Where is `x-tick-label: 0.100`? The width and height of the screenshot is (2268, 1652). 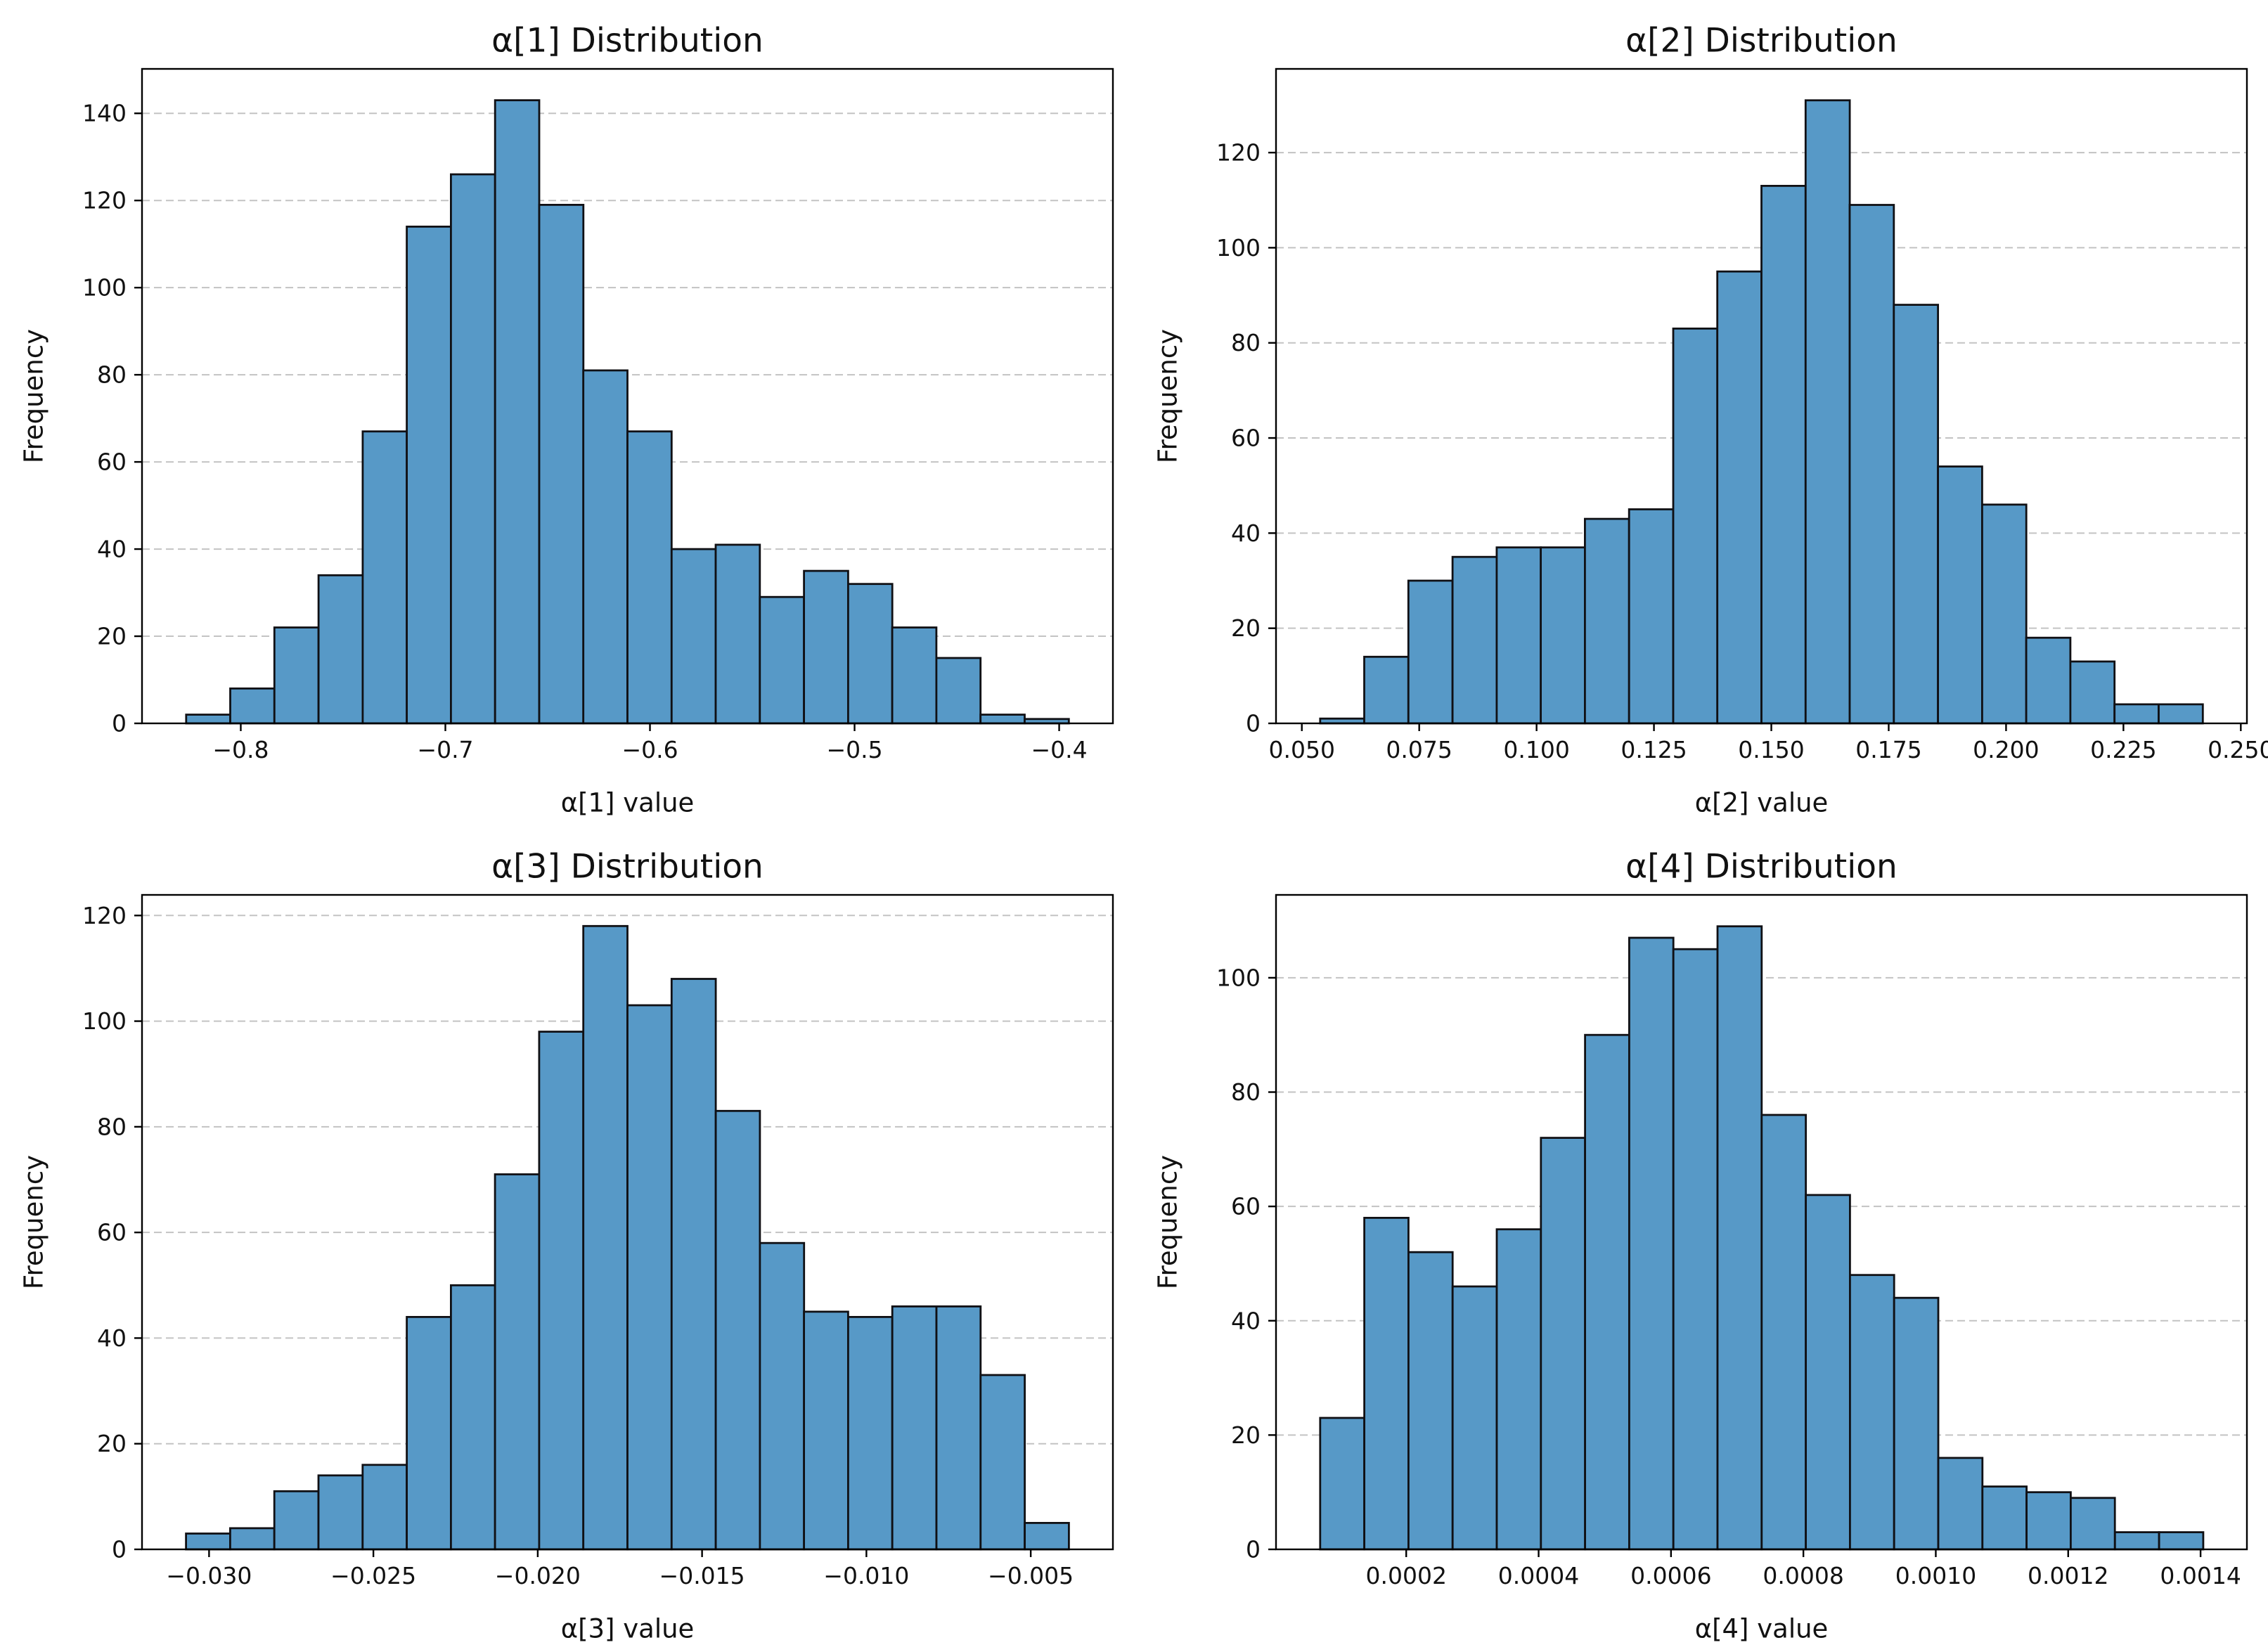
x-tick-label: 0.100 is located at coordinates (1536, 749).